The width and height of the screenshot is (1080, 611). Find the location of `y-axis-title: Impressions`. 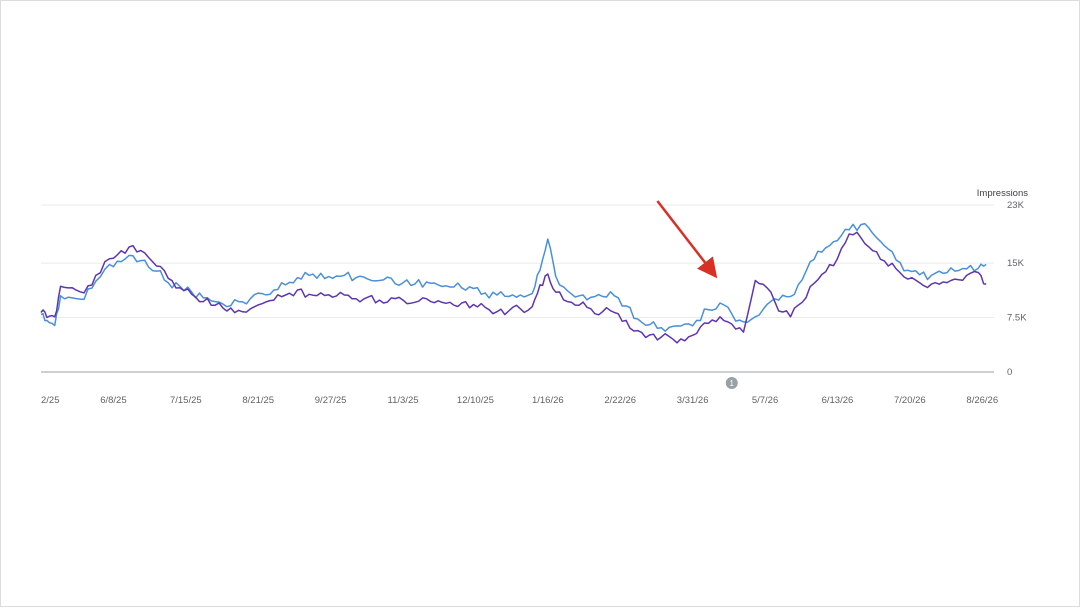

y-axis-title: Impressions is located at coordinates (1002, 193).